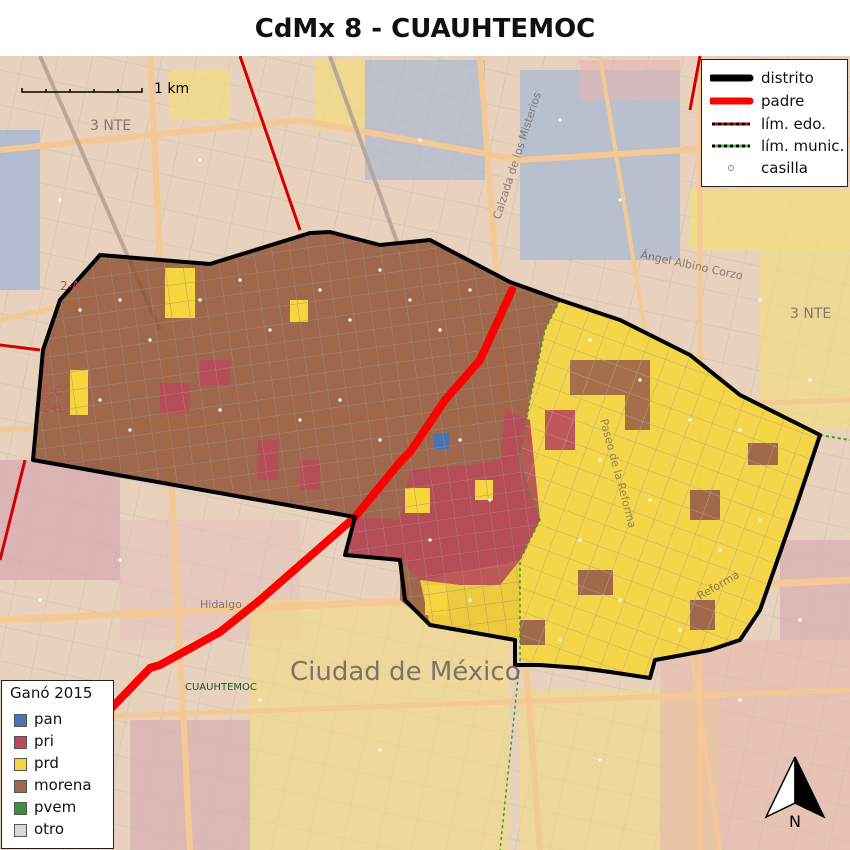  I want to click on district-code-2a: 2-A, so click(70, 286).